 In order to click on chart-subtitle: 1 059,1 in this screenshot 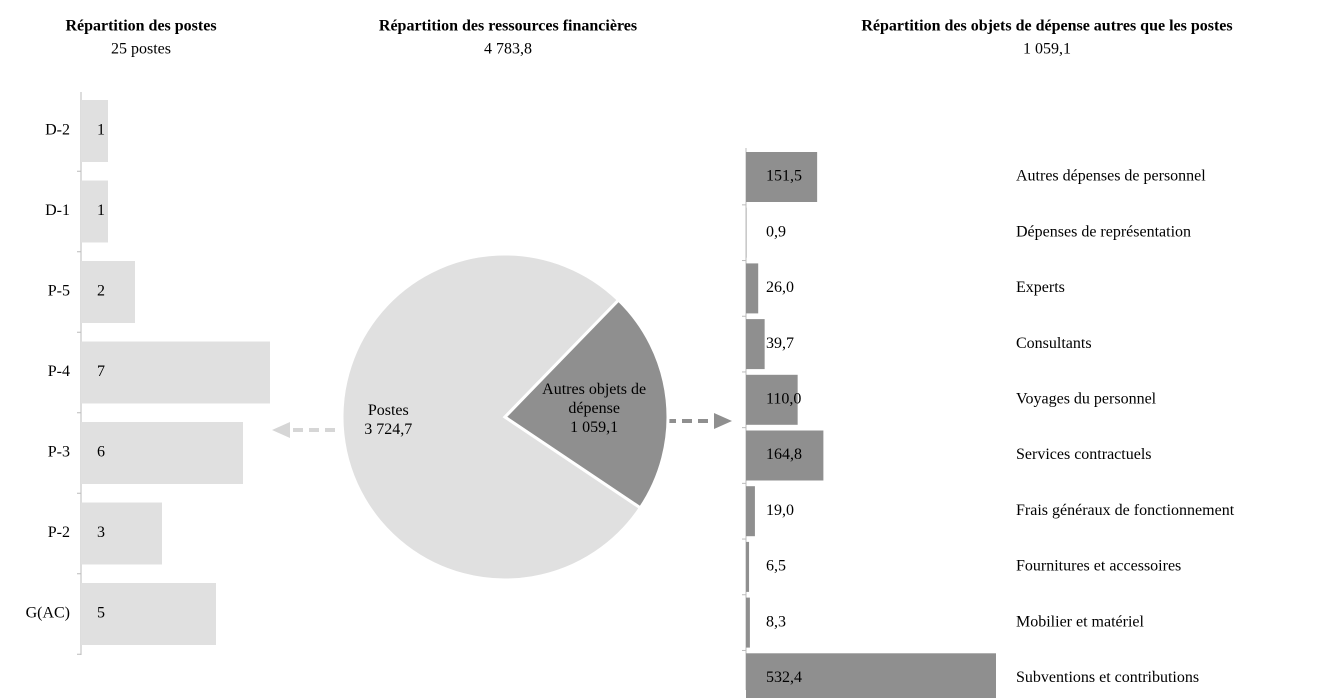, I will do `click(1047, 49)`.